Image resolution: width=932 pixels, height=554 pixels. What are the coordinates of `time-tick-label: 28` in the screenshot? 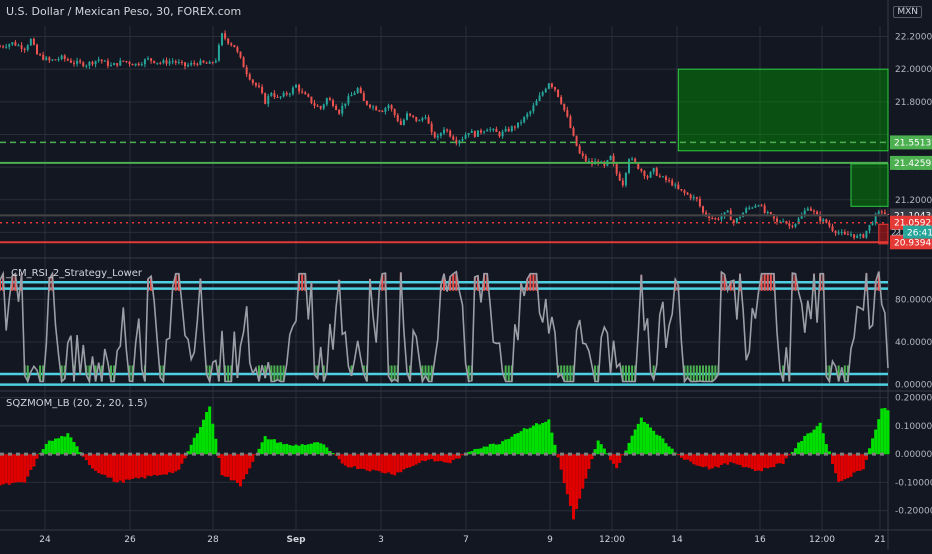 It's located at (213, 540).